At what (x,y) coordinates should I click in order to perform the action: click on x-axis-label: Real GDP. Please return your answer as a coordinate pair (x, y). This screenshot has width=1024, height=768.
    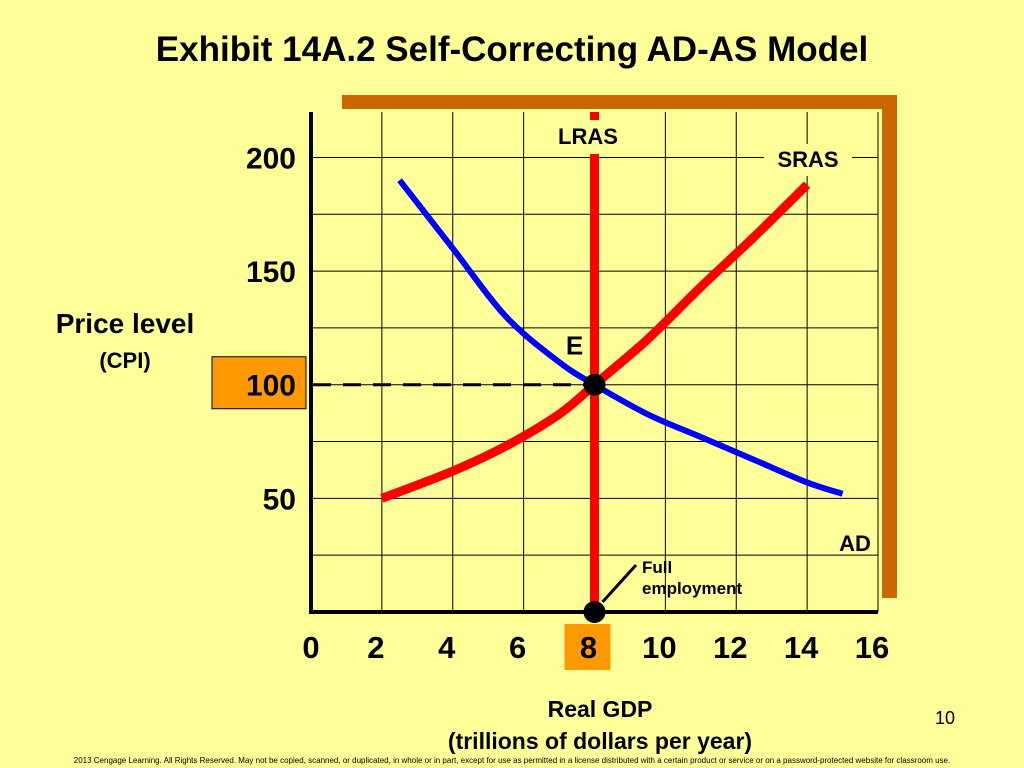
    Looking at the image, I should click on (600, 709).